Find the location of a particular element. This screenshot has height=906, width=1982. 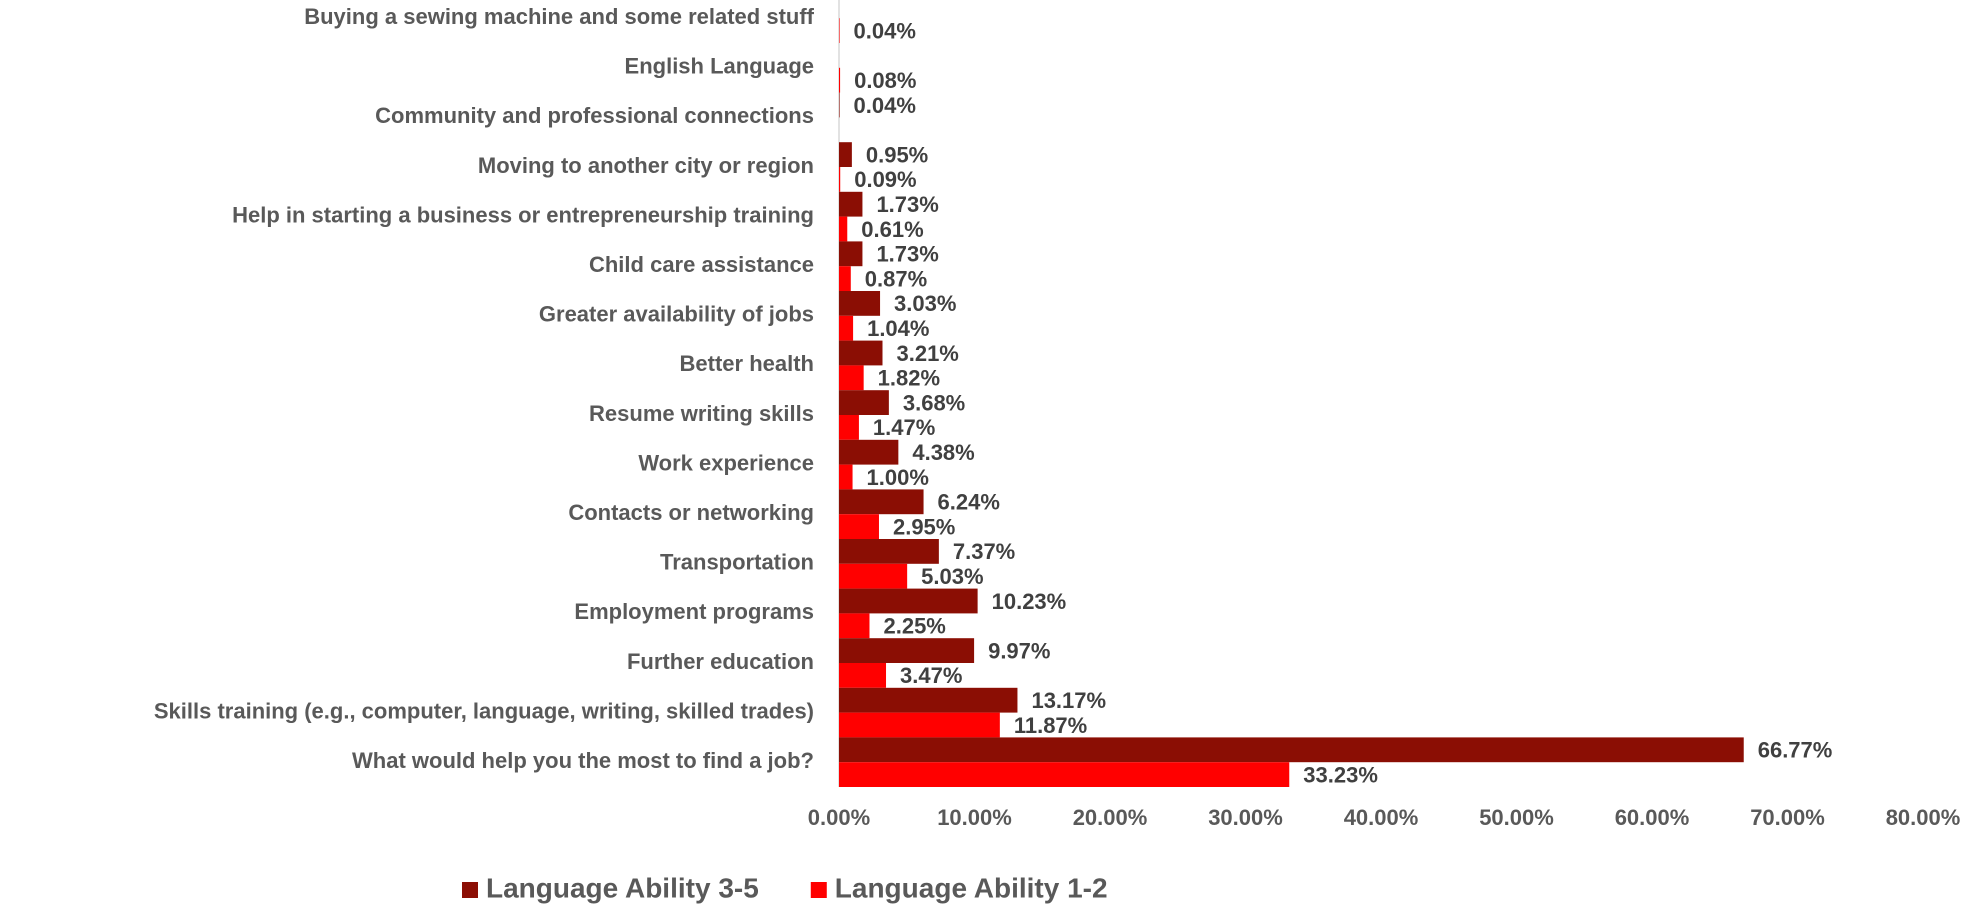

value-label: 5.03% is located at coordinates (952, 576).